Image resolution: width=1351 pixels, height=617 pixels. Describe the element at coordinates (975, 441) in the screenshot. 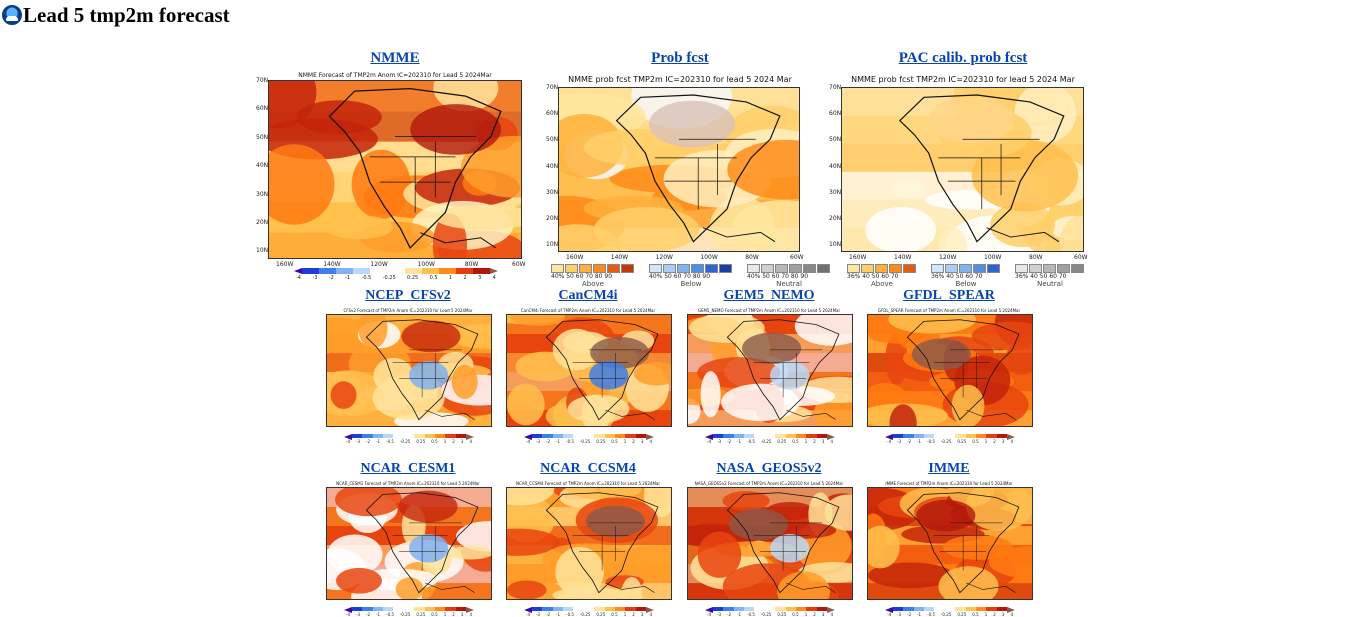

I see `colorbar-tick: 0.5` at that location.